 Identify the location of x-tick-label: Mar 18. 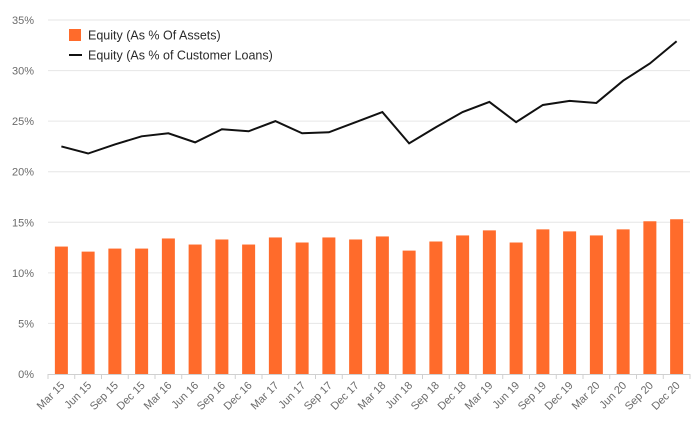
(372, 396).